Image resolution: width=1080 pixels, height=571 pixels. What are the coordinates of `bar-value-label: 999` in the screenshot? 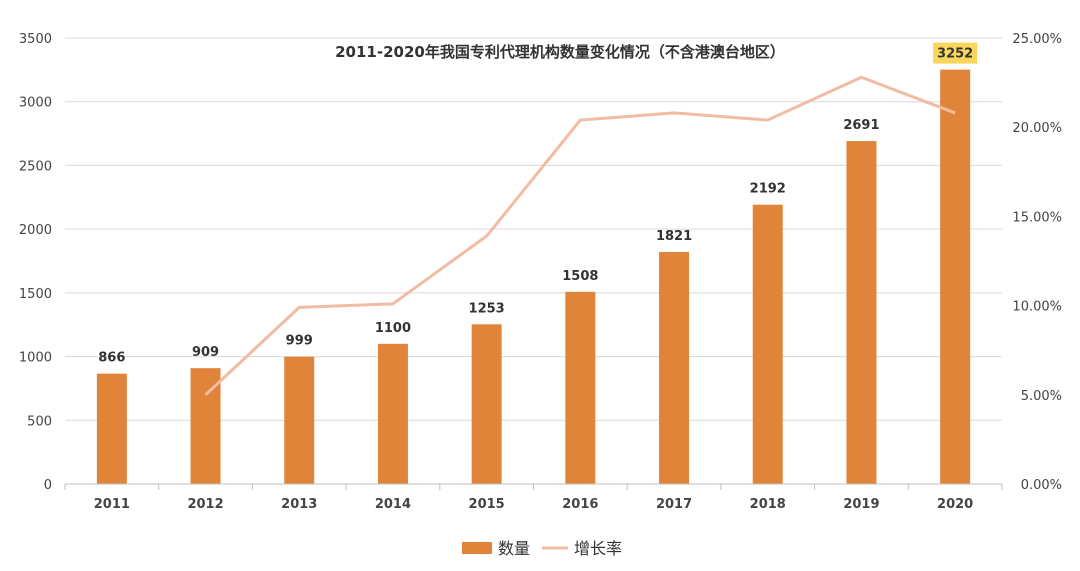 It's located at (299, 341).